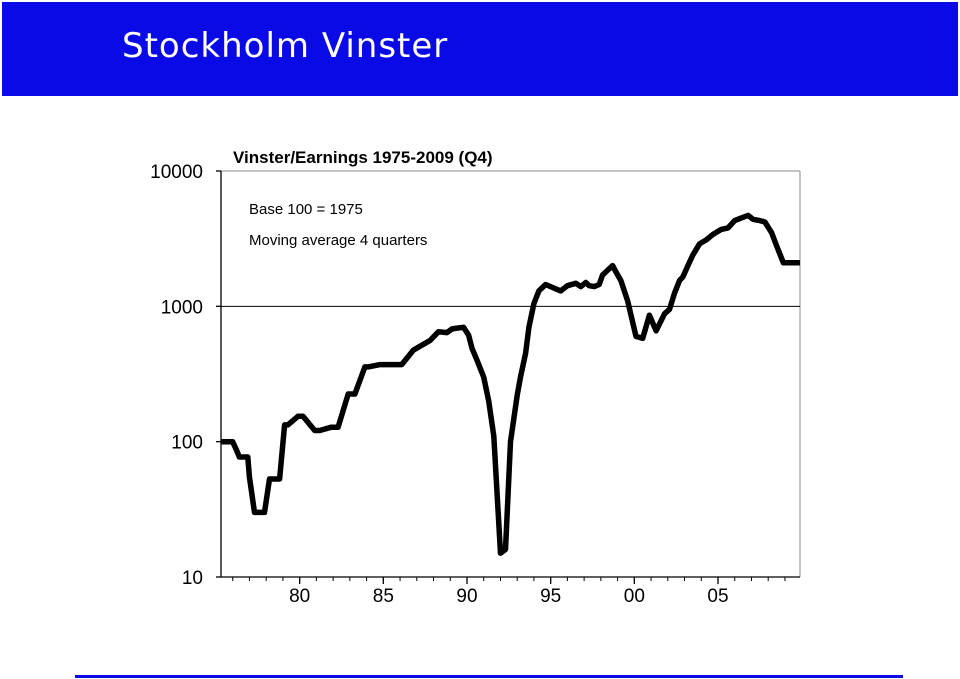 The height and width of the screenshot is (679, 960). What do you see at coordinates (182, 307) in the screenshot?
I see `y-tick-label: 1000` at bounding box center [182, 307].